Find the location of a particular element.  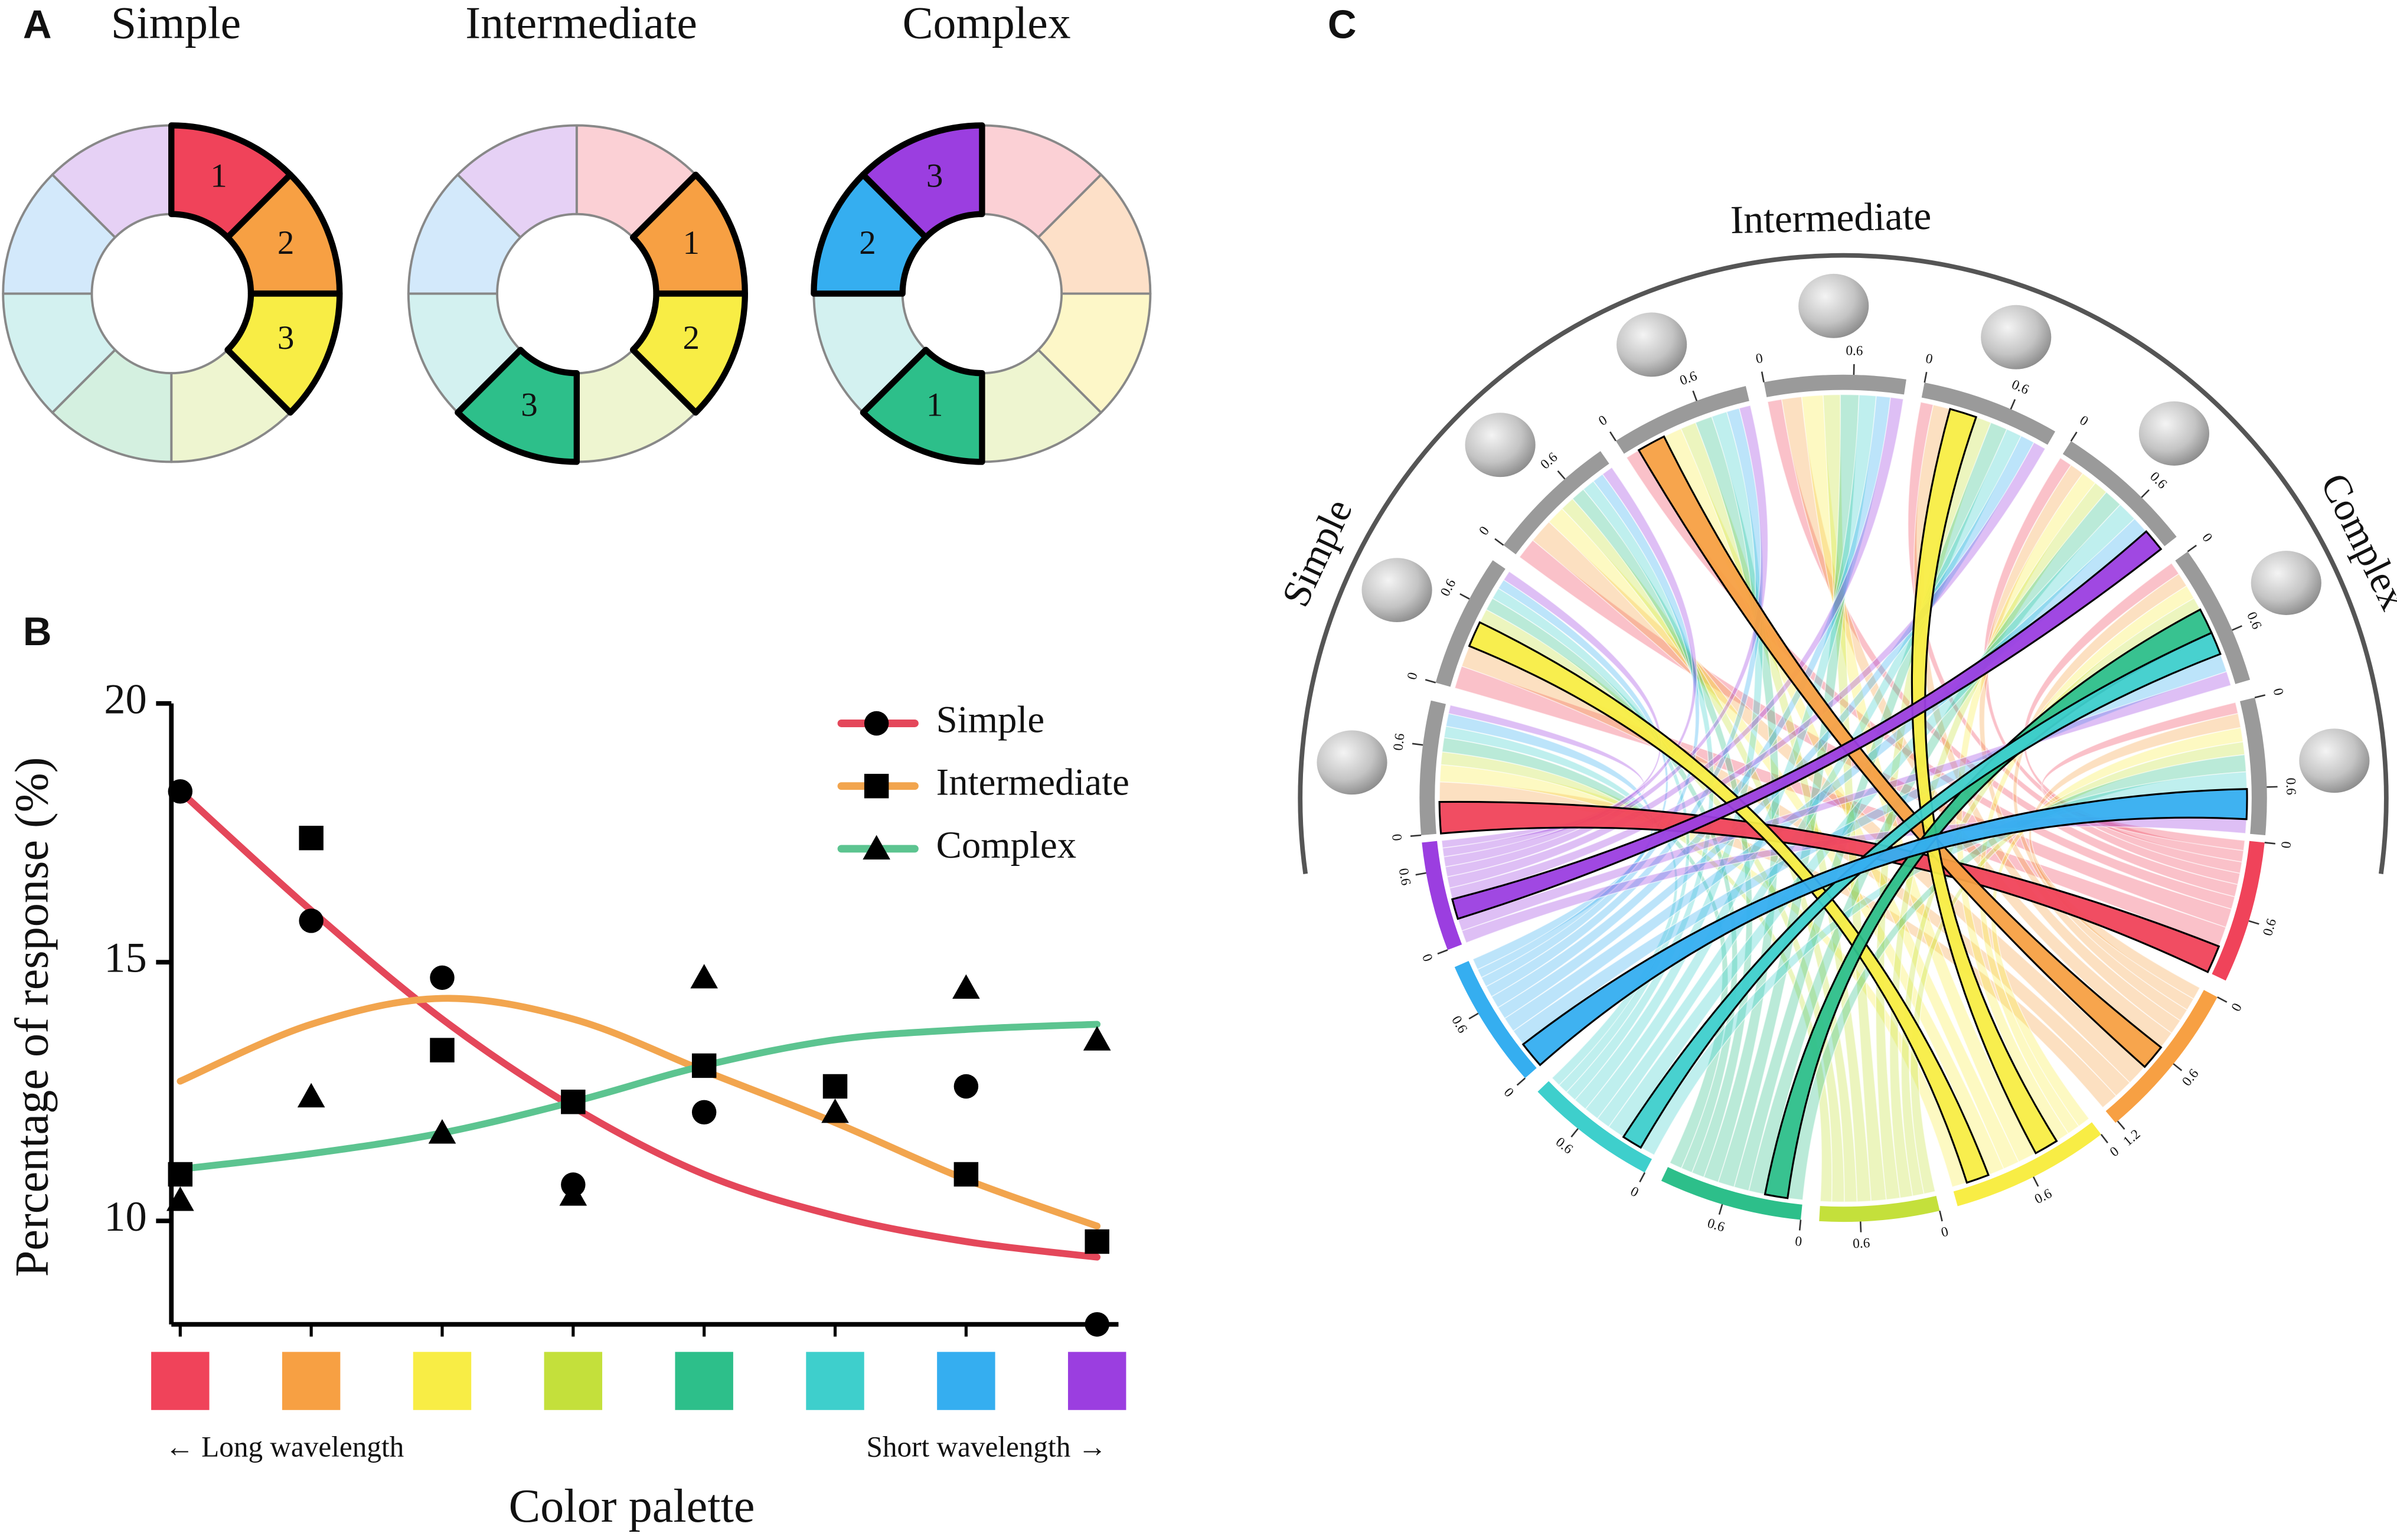

group-label: Complex is located at coordinates (2354, 542).